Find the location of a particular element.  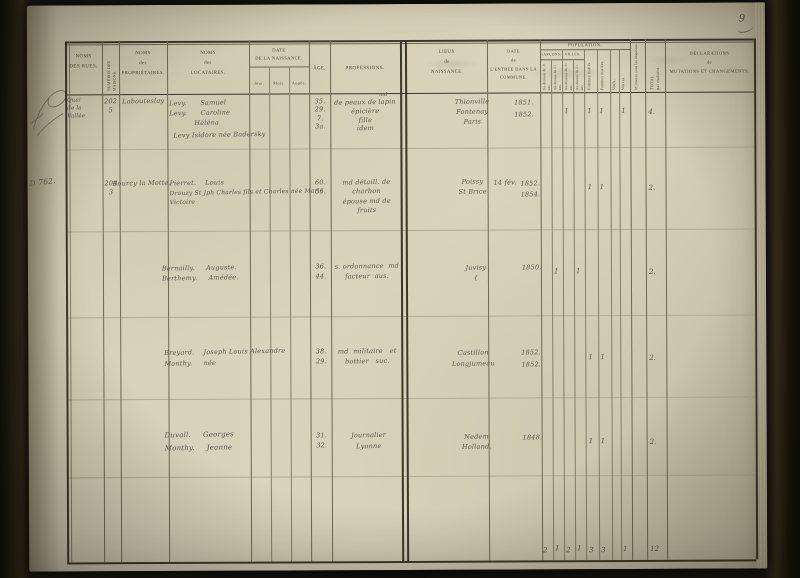

entry-names-extra: Levy Isidore née Badersky is located at coordinates (219, 134).